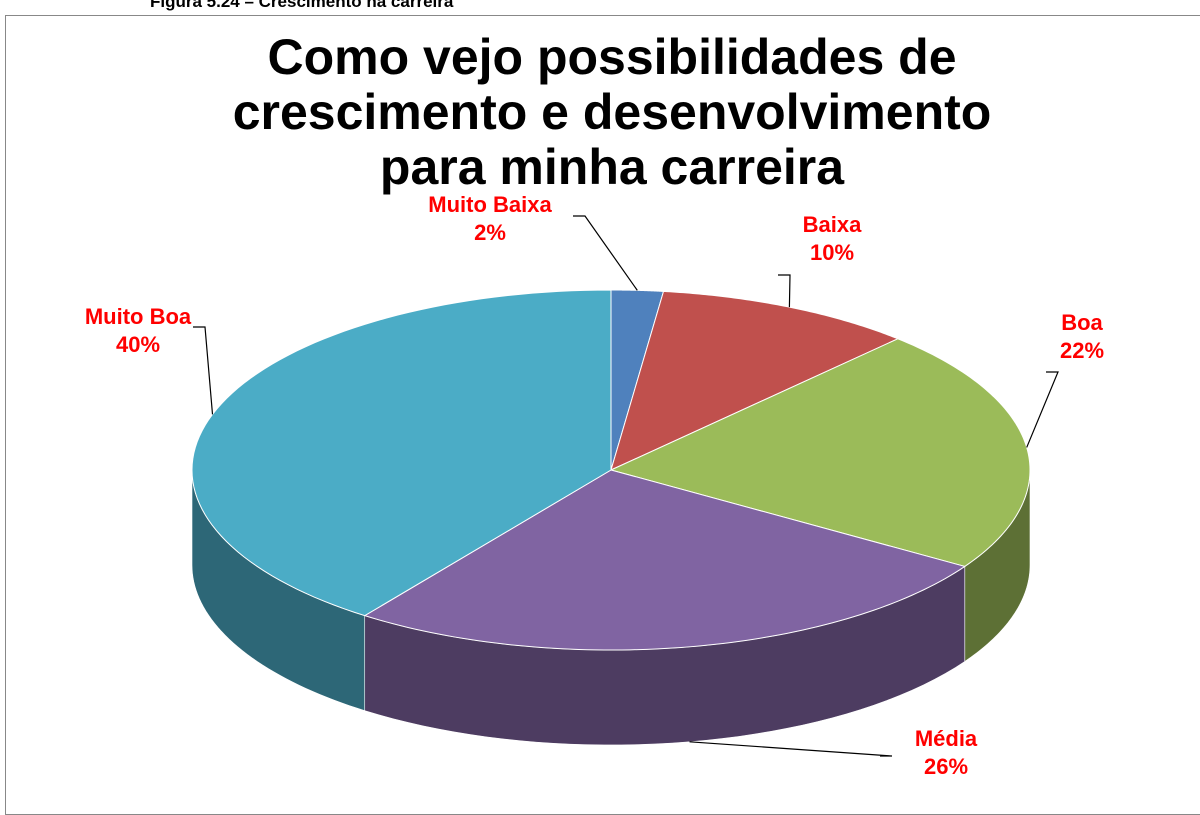 This screenshot has width=1200, height=815. Describe the element at coordinates (490, 204) in the screenshot. I see `data-label-name: Muito Baixa` at that location.